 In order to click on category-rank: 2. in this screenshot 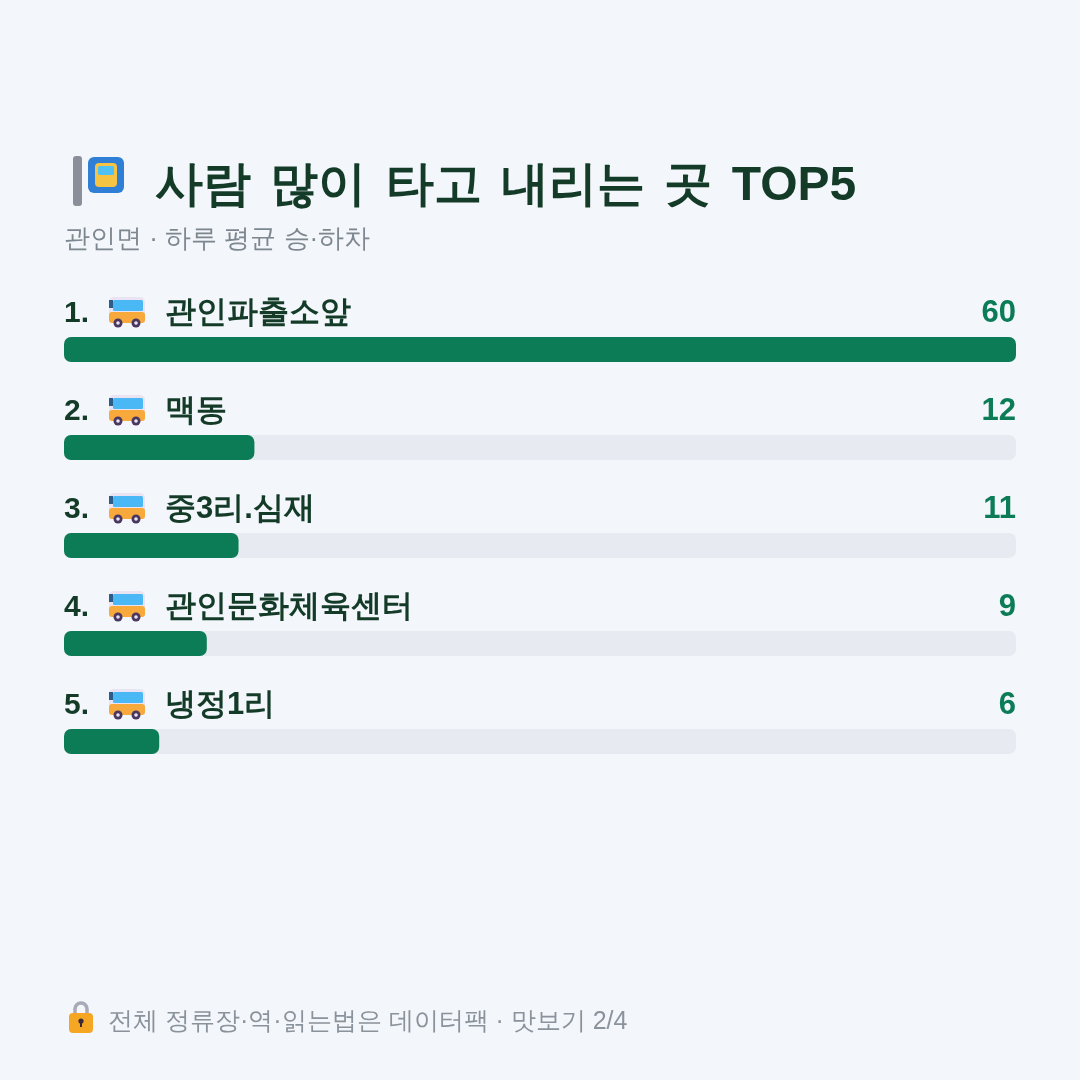, I will do `click(77, 409)`.